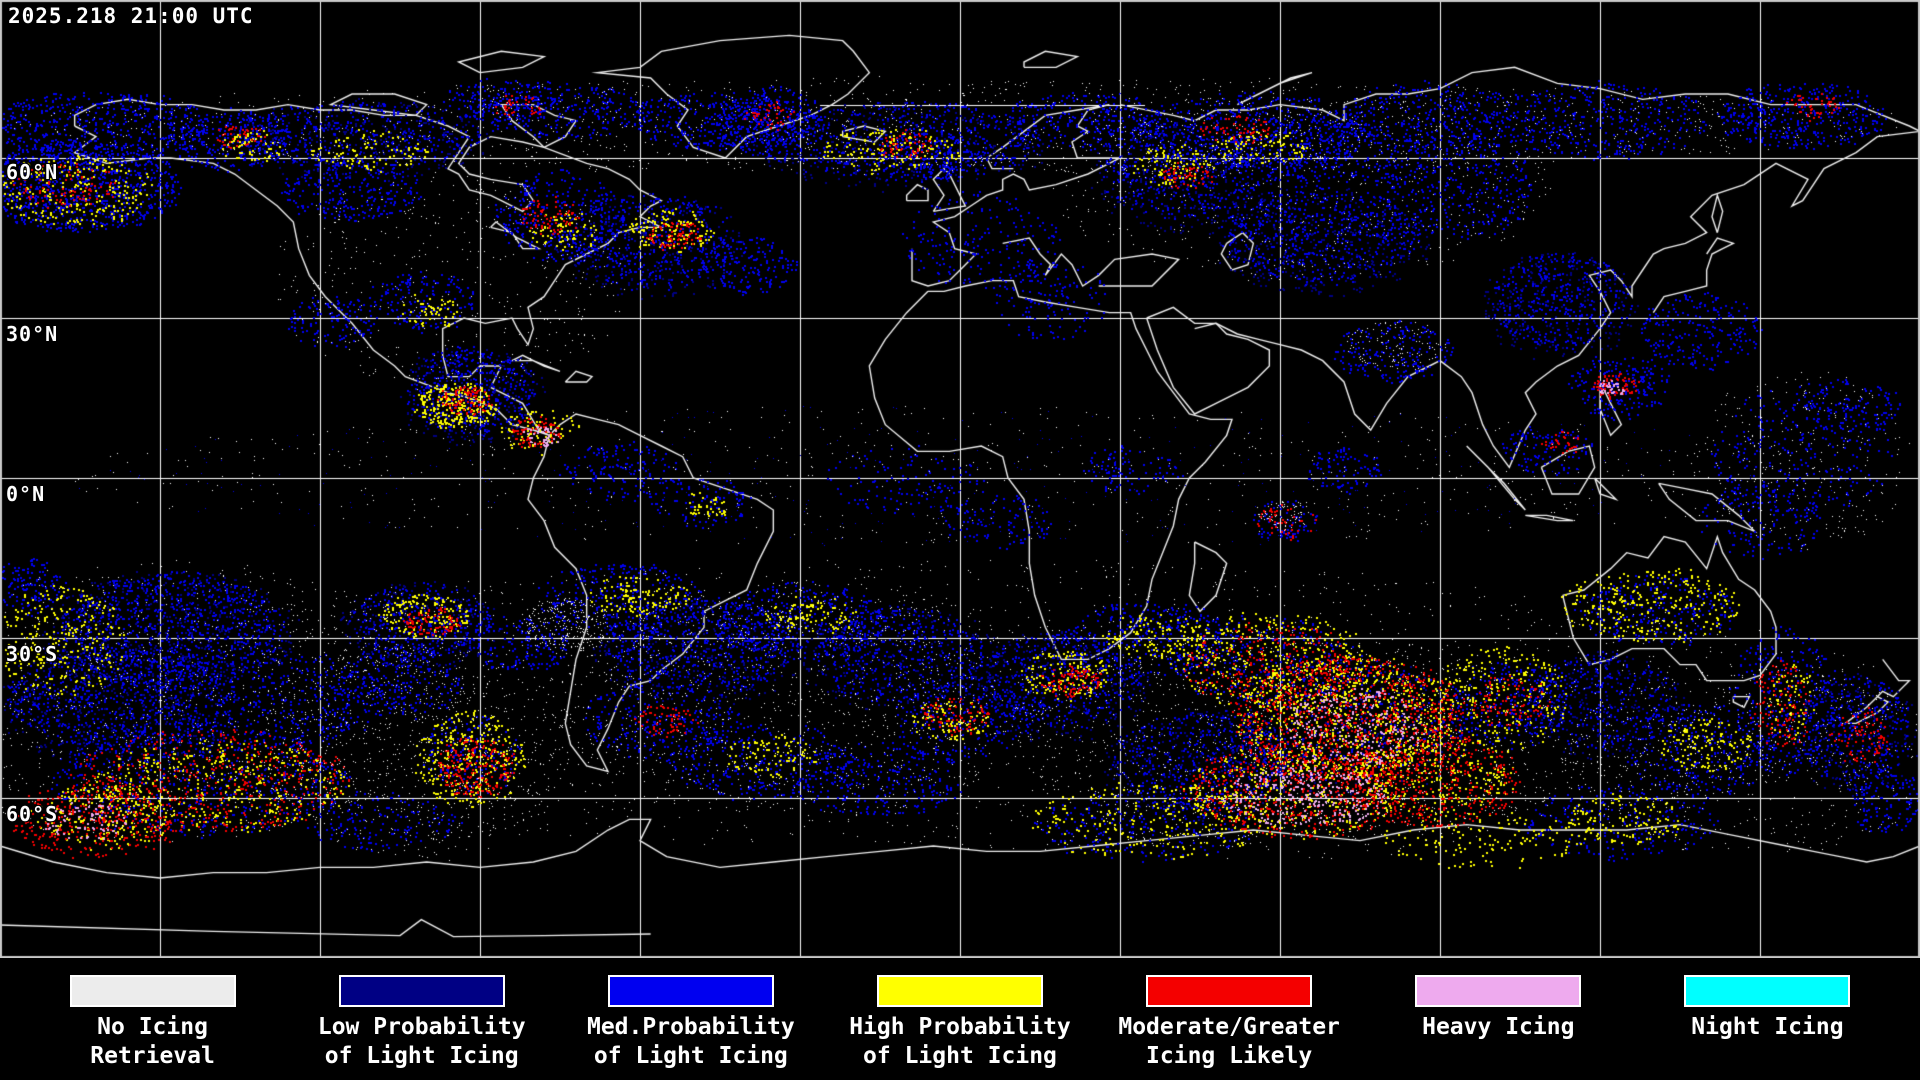 This screenshot has height=1080, width=1920. I want to click on latitude-label: 30°S, so click(32, 654).